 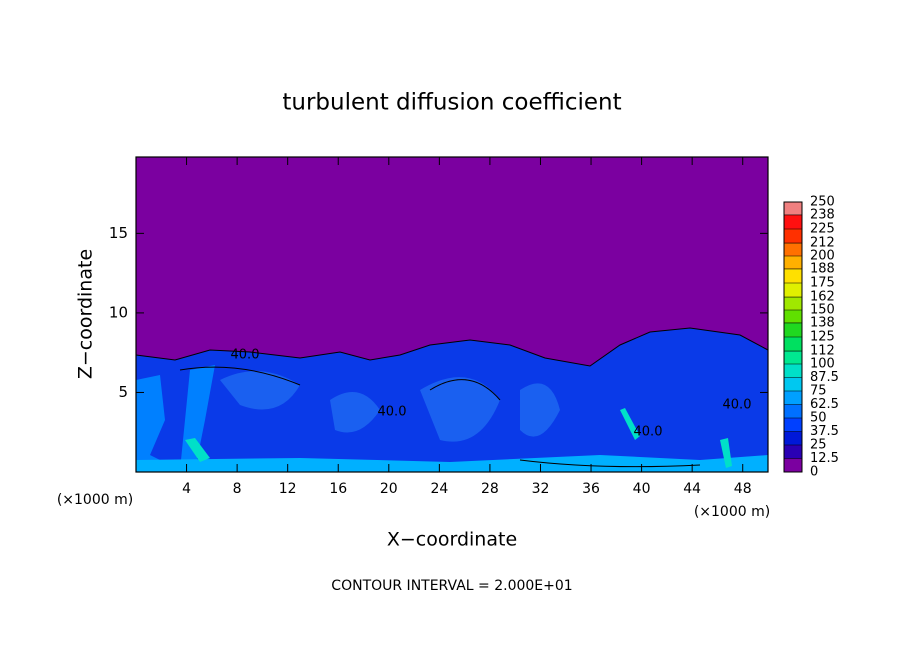 What do you see at coordinates (186, 489) in the screenshot?
I see `x-tick-label: 4` at bounding box center [186, 489].